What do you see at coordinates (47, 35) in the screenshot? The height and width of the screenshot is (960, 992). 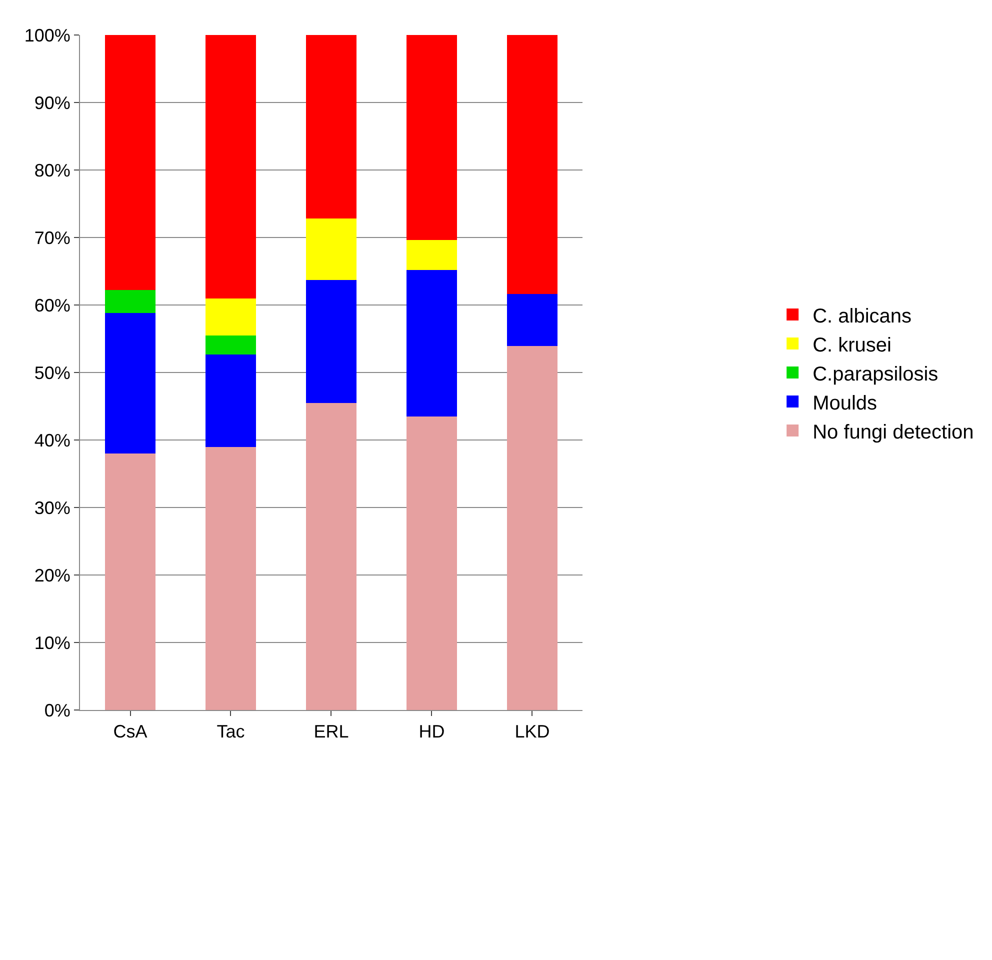 I see `y-tick-label: 100%` at bounding box center [47, 35].